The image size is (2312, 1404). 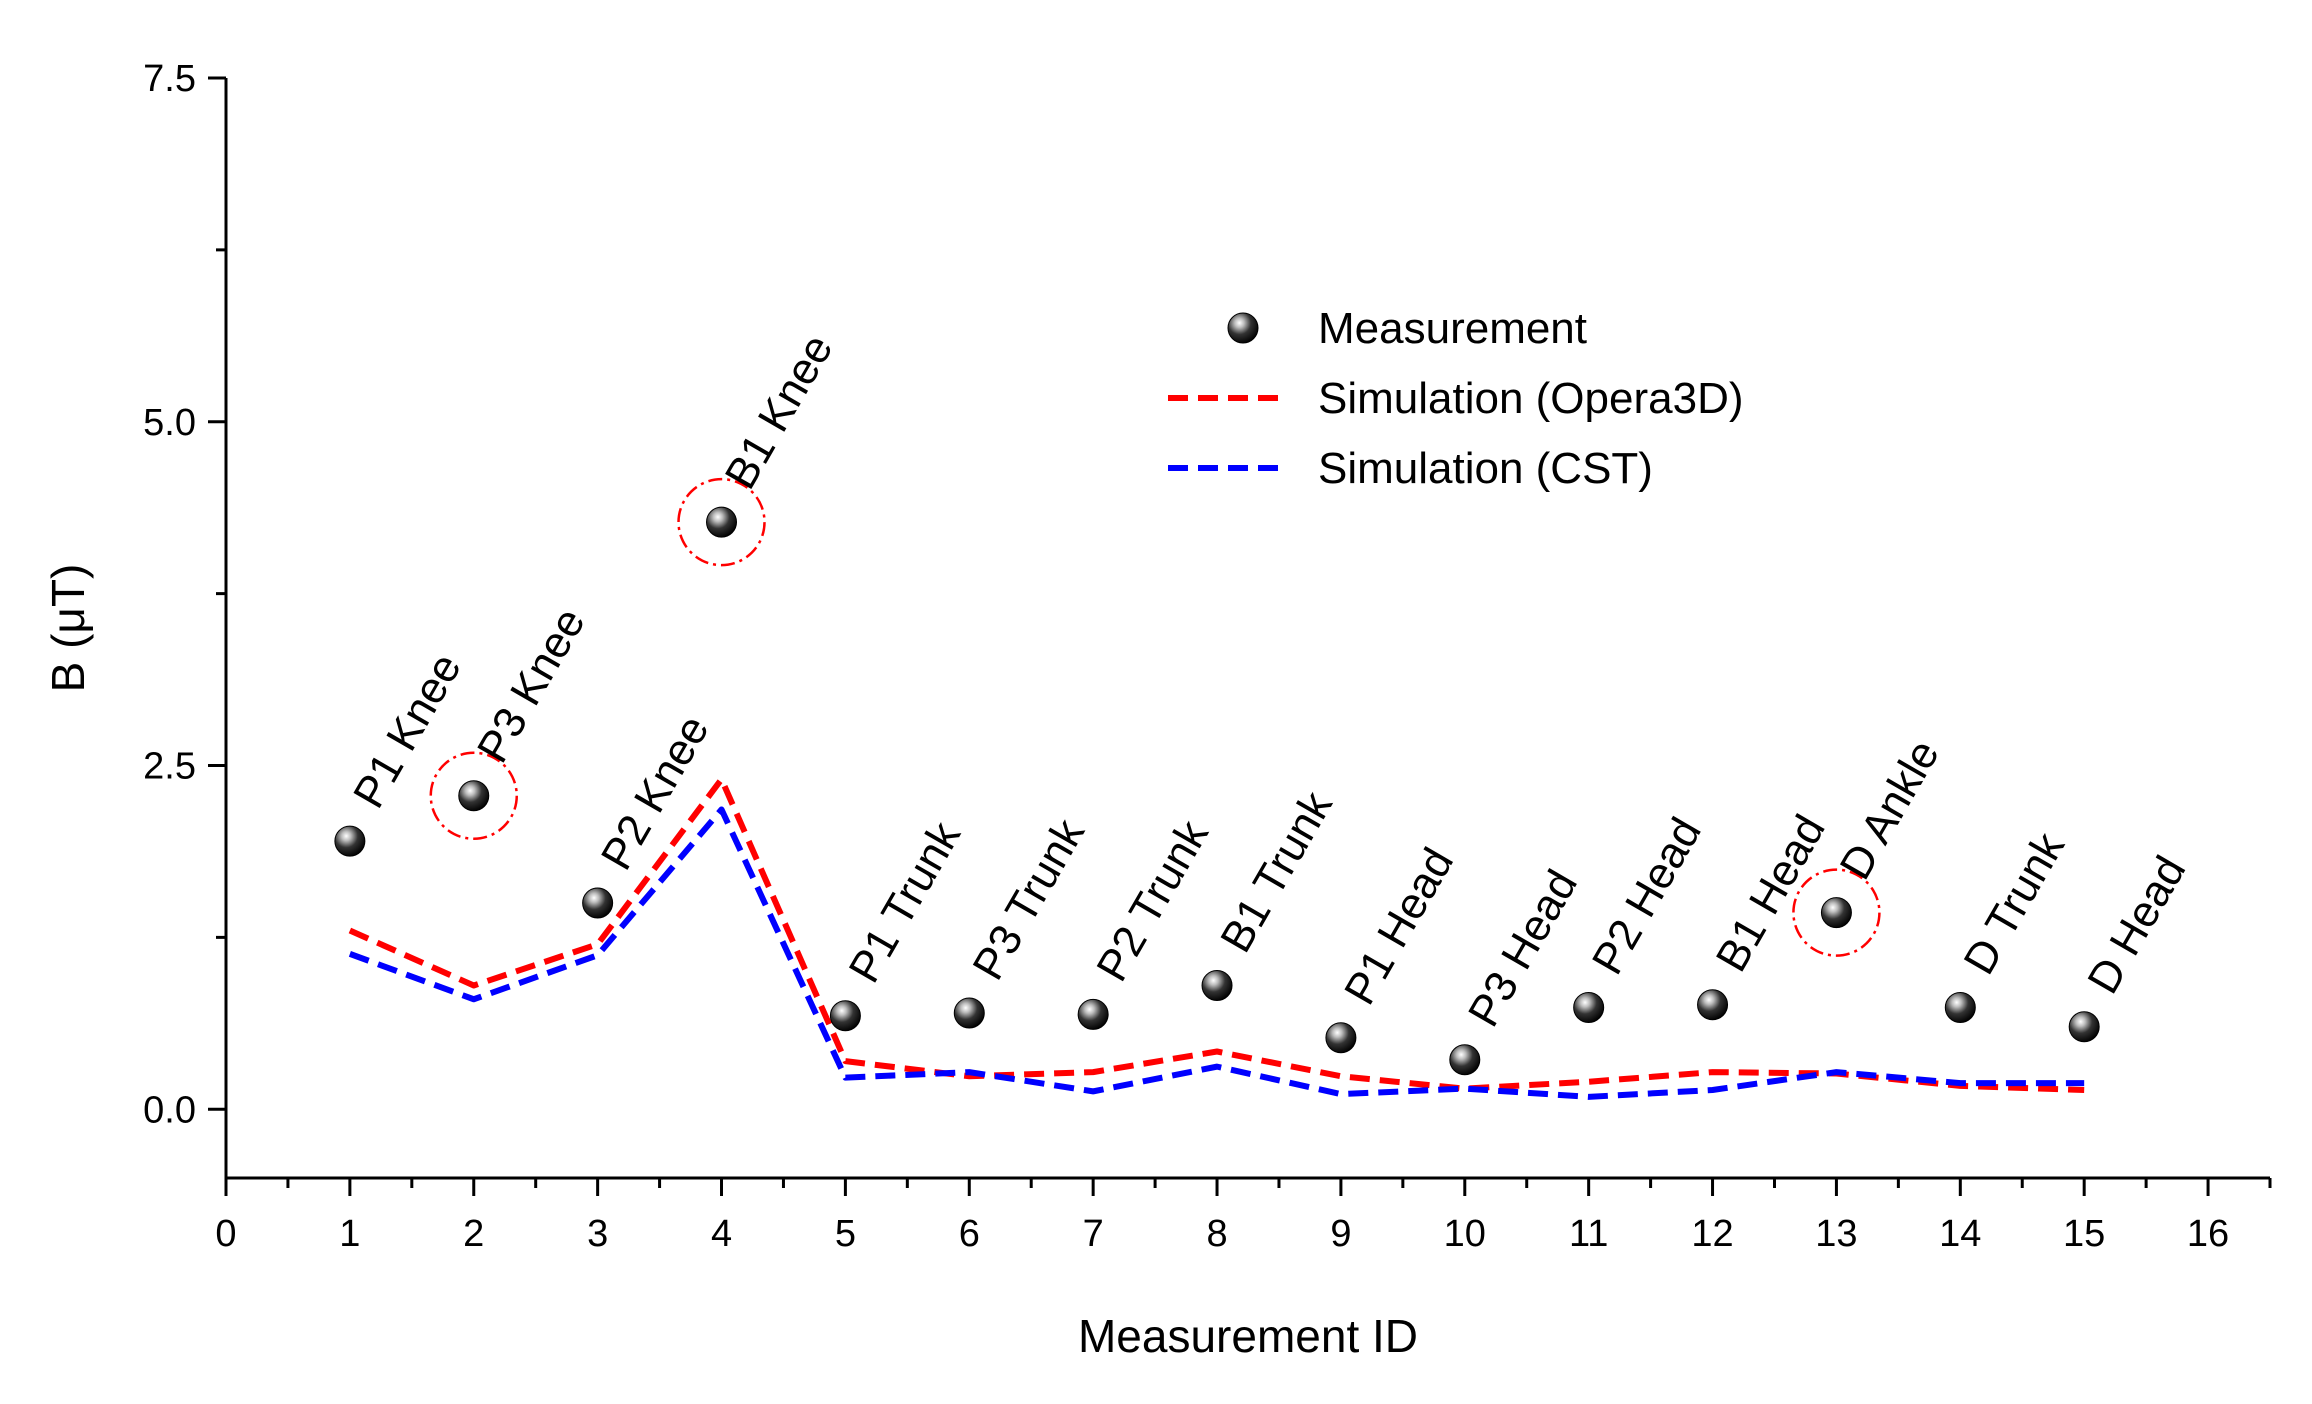 I want to click on x-tick-label: 5, so click(x=845, y=1234).